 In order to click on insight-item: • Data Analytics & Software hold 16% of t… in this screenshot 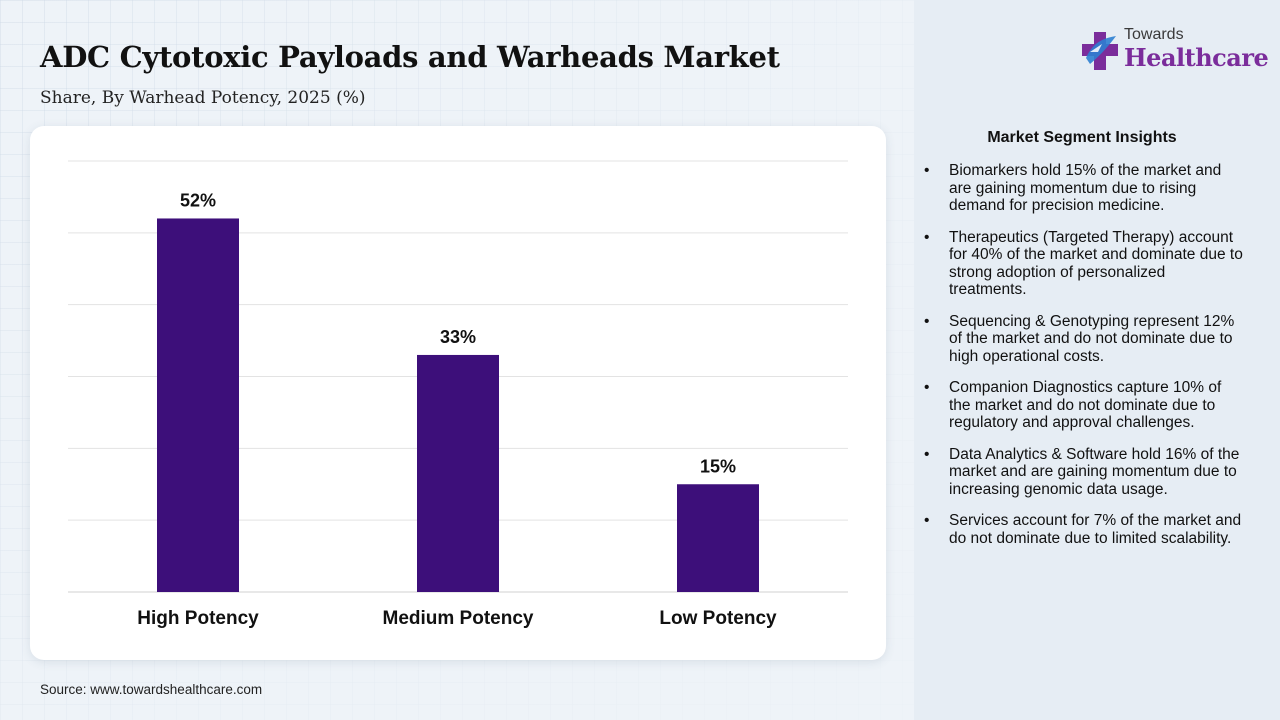, I will do `click(1084, 472)`.